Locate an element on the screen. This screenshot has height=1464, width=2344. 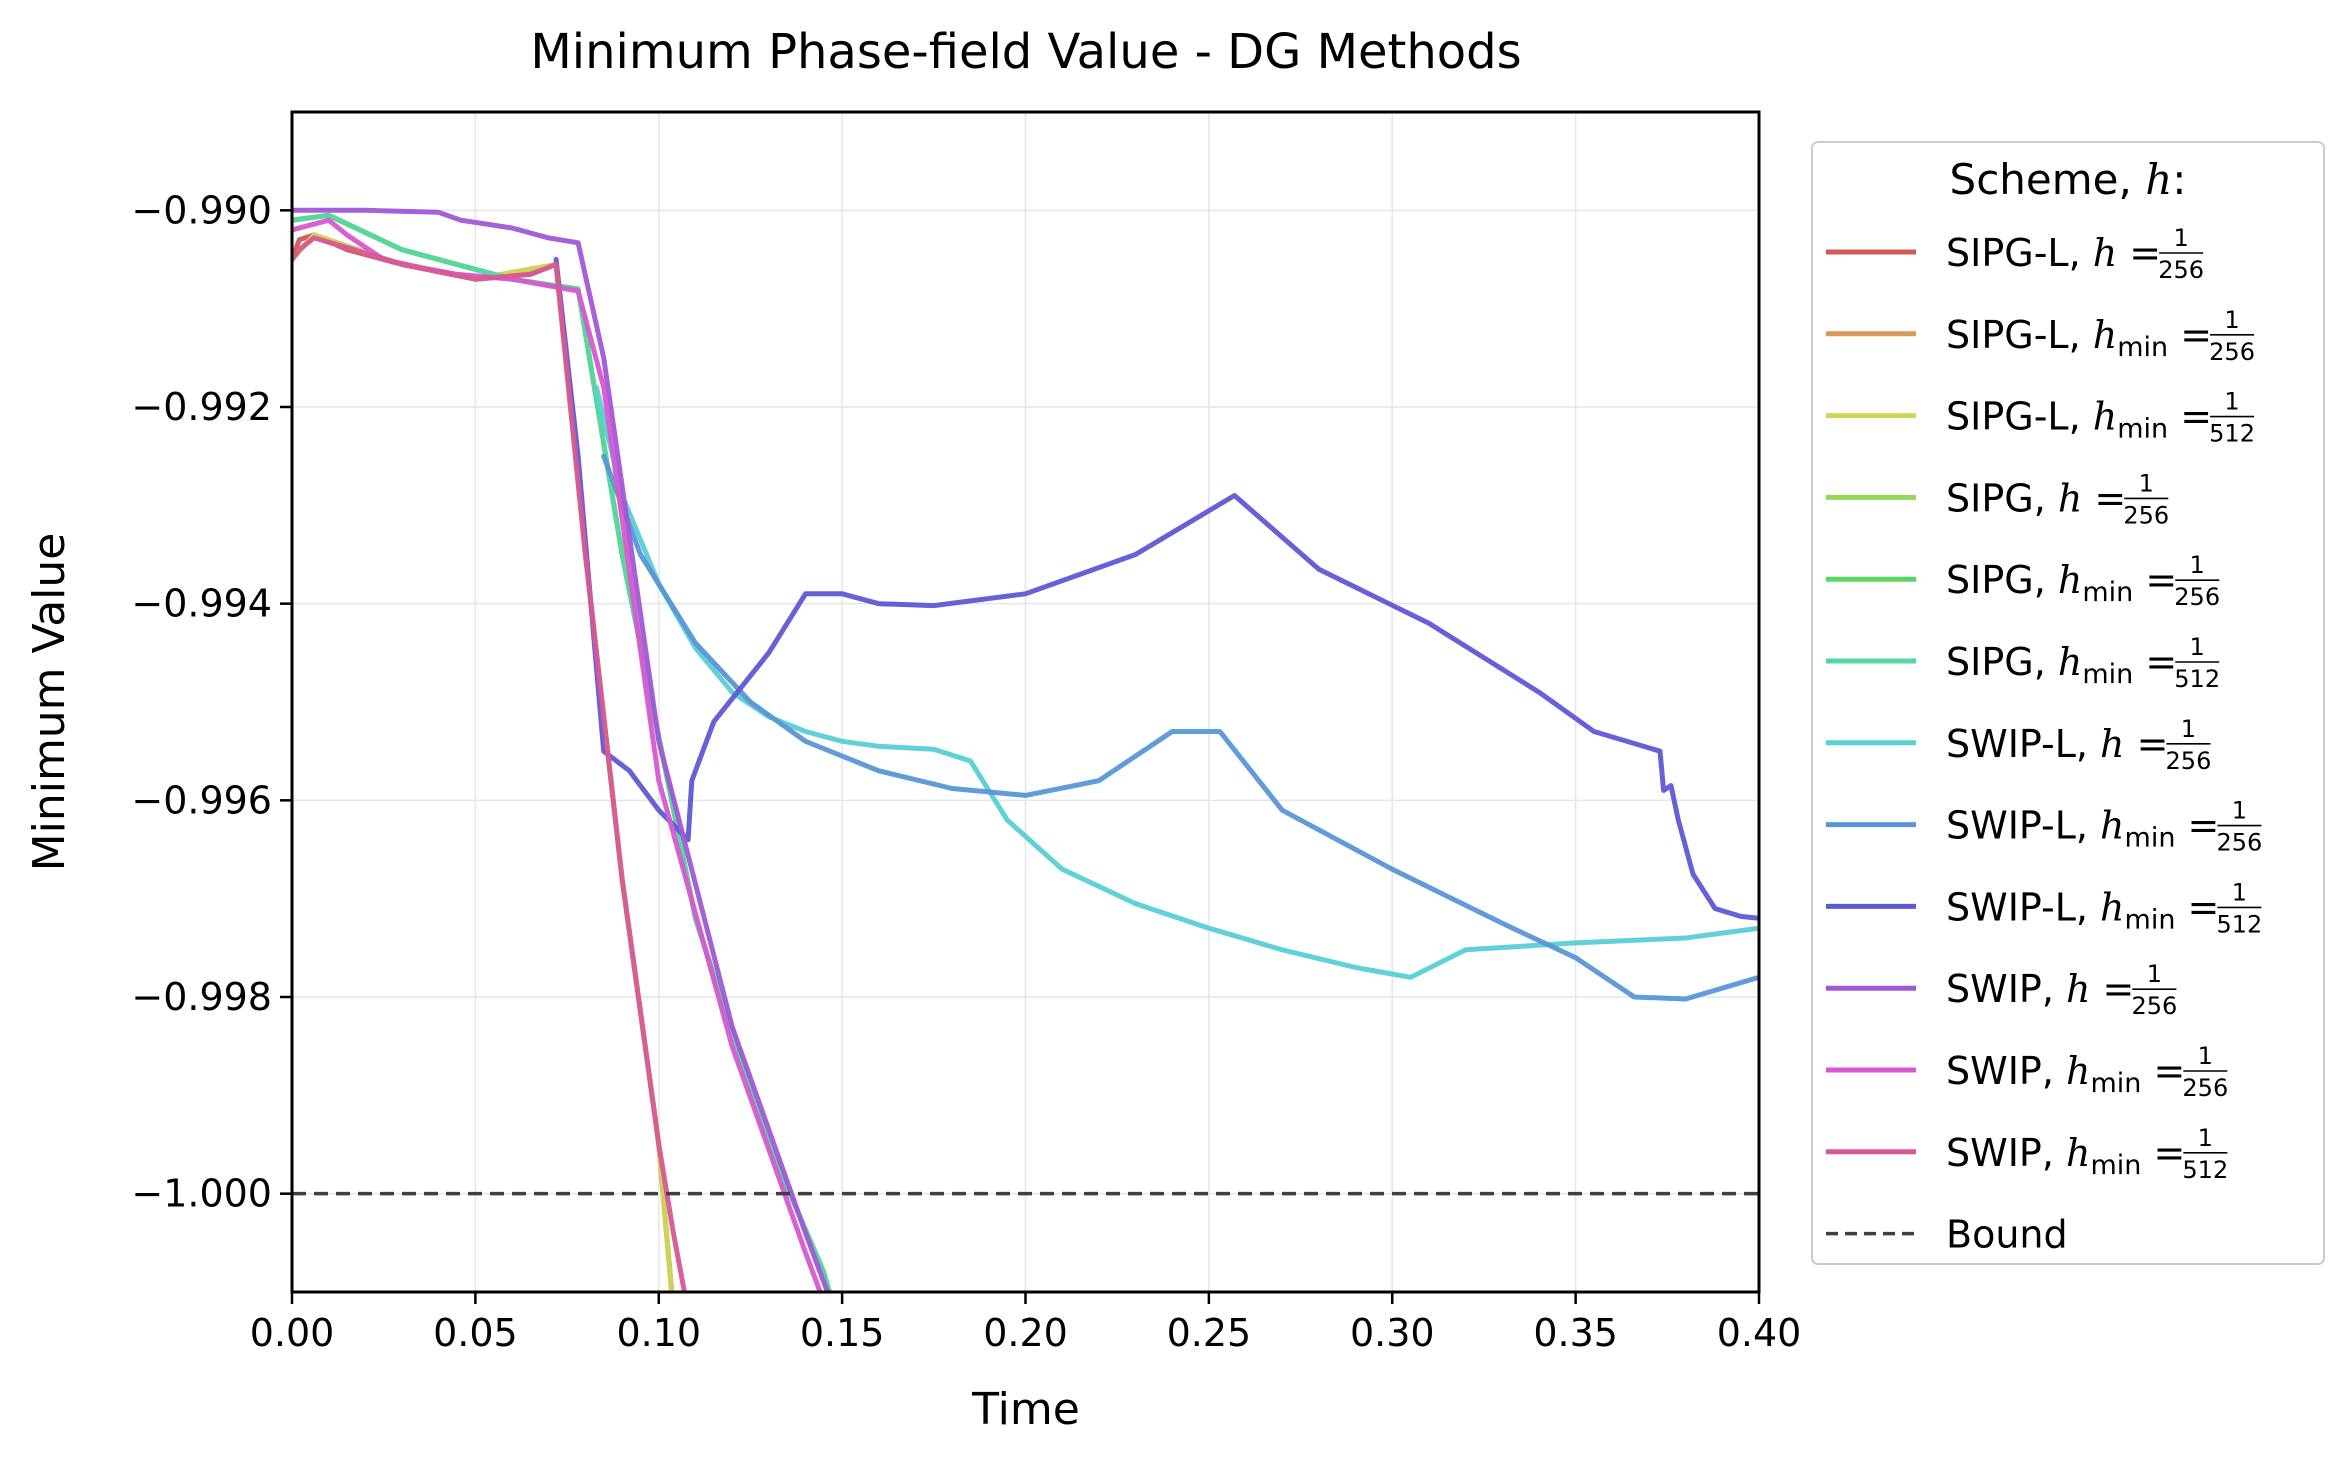
legend-item: SWIP, hmin = 1 256 is located at coordinates (2027, 1072).